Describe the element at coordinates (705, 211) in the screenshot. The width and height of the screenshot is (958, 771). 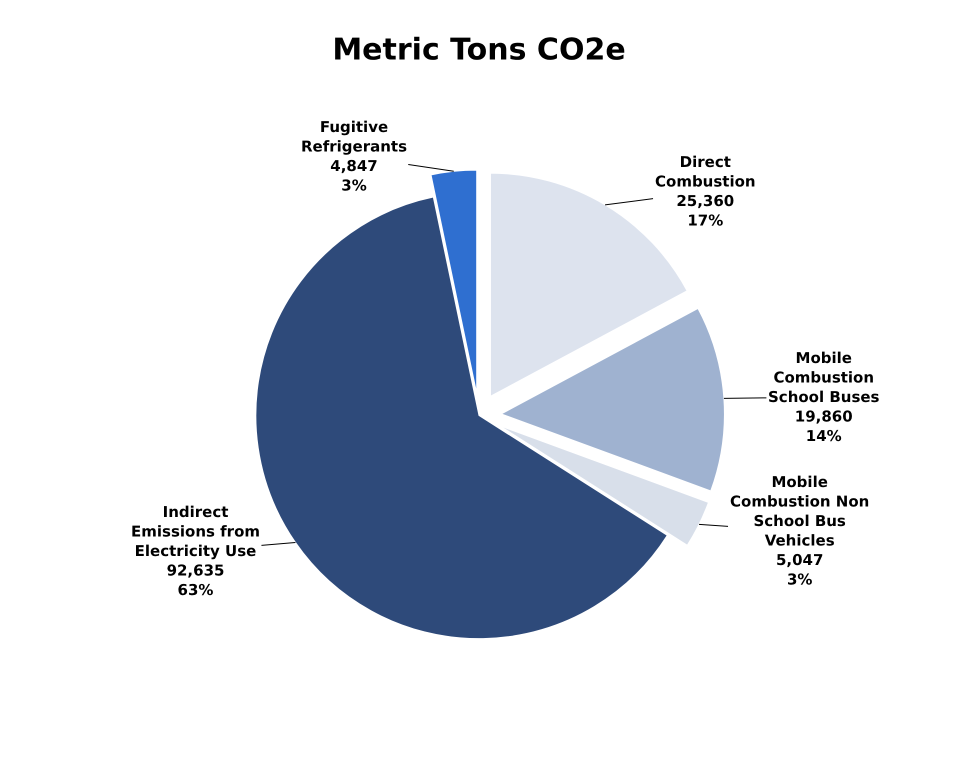
I see `data-label: 25,360 17%` at that location.